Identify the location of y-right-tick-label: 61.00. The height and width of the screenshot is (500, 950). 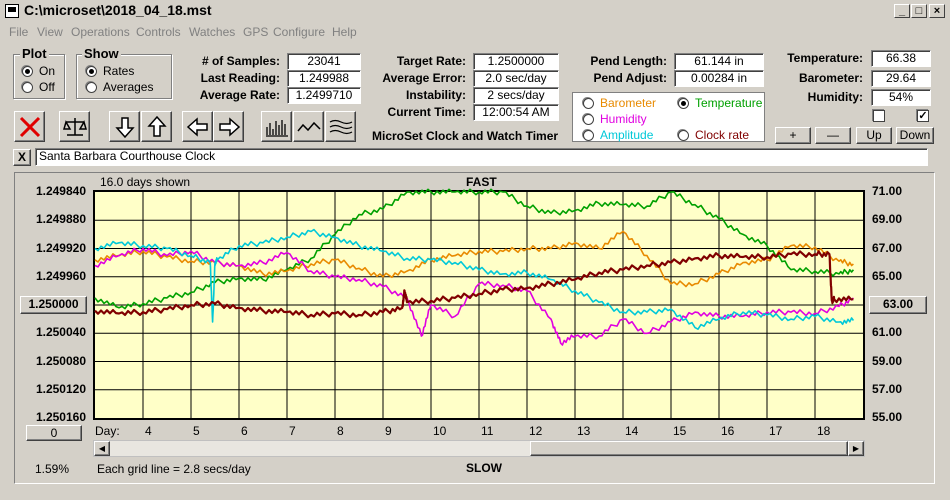
(887, 332).